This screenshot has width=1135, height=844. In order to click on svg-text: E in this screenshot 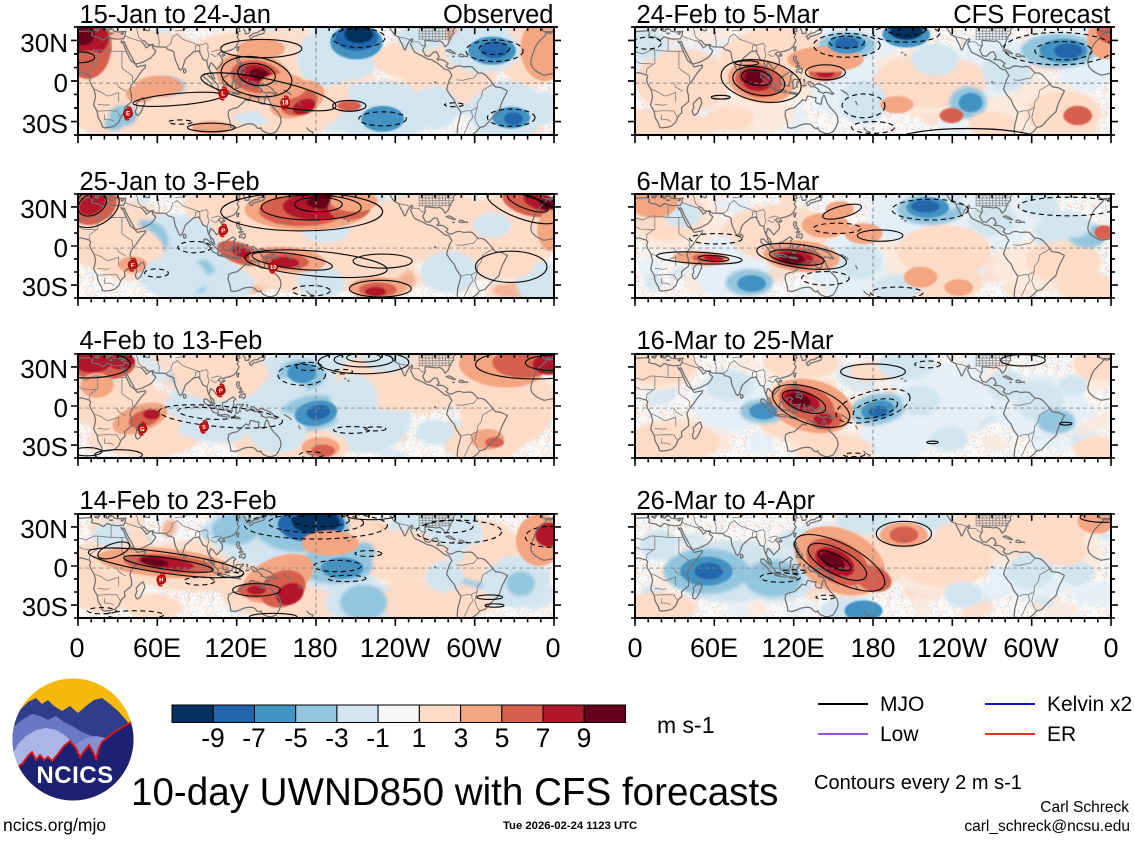, I will do `click(127, 115)`.